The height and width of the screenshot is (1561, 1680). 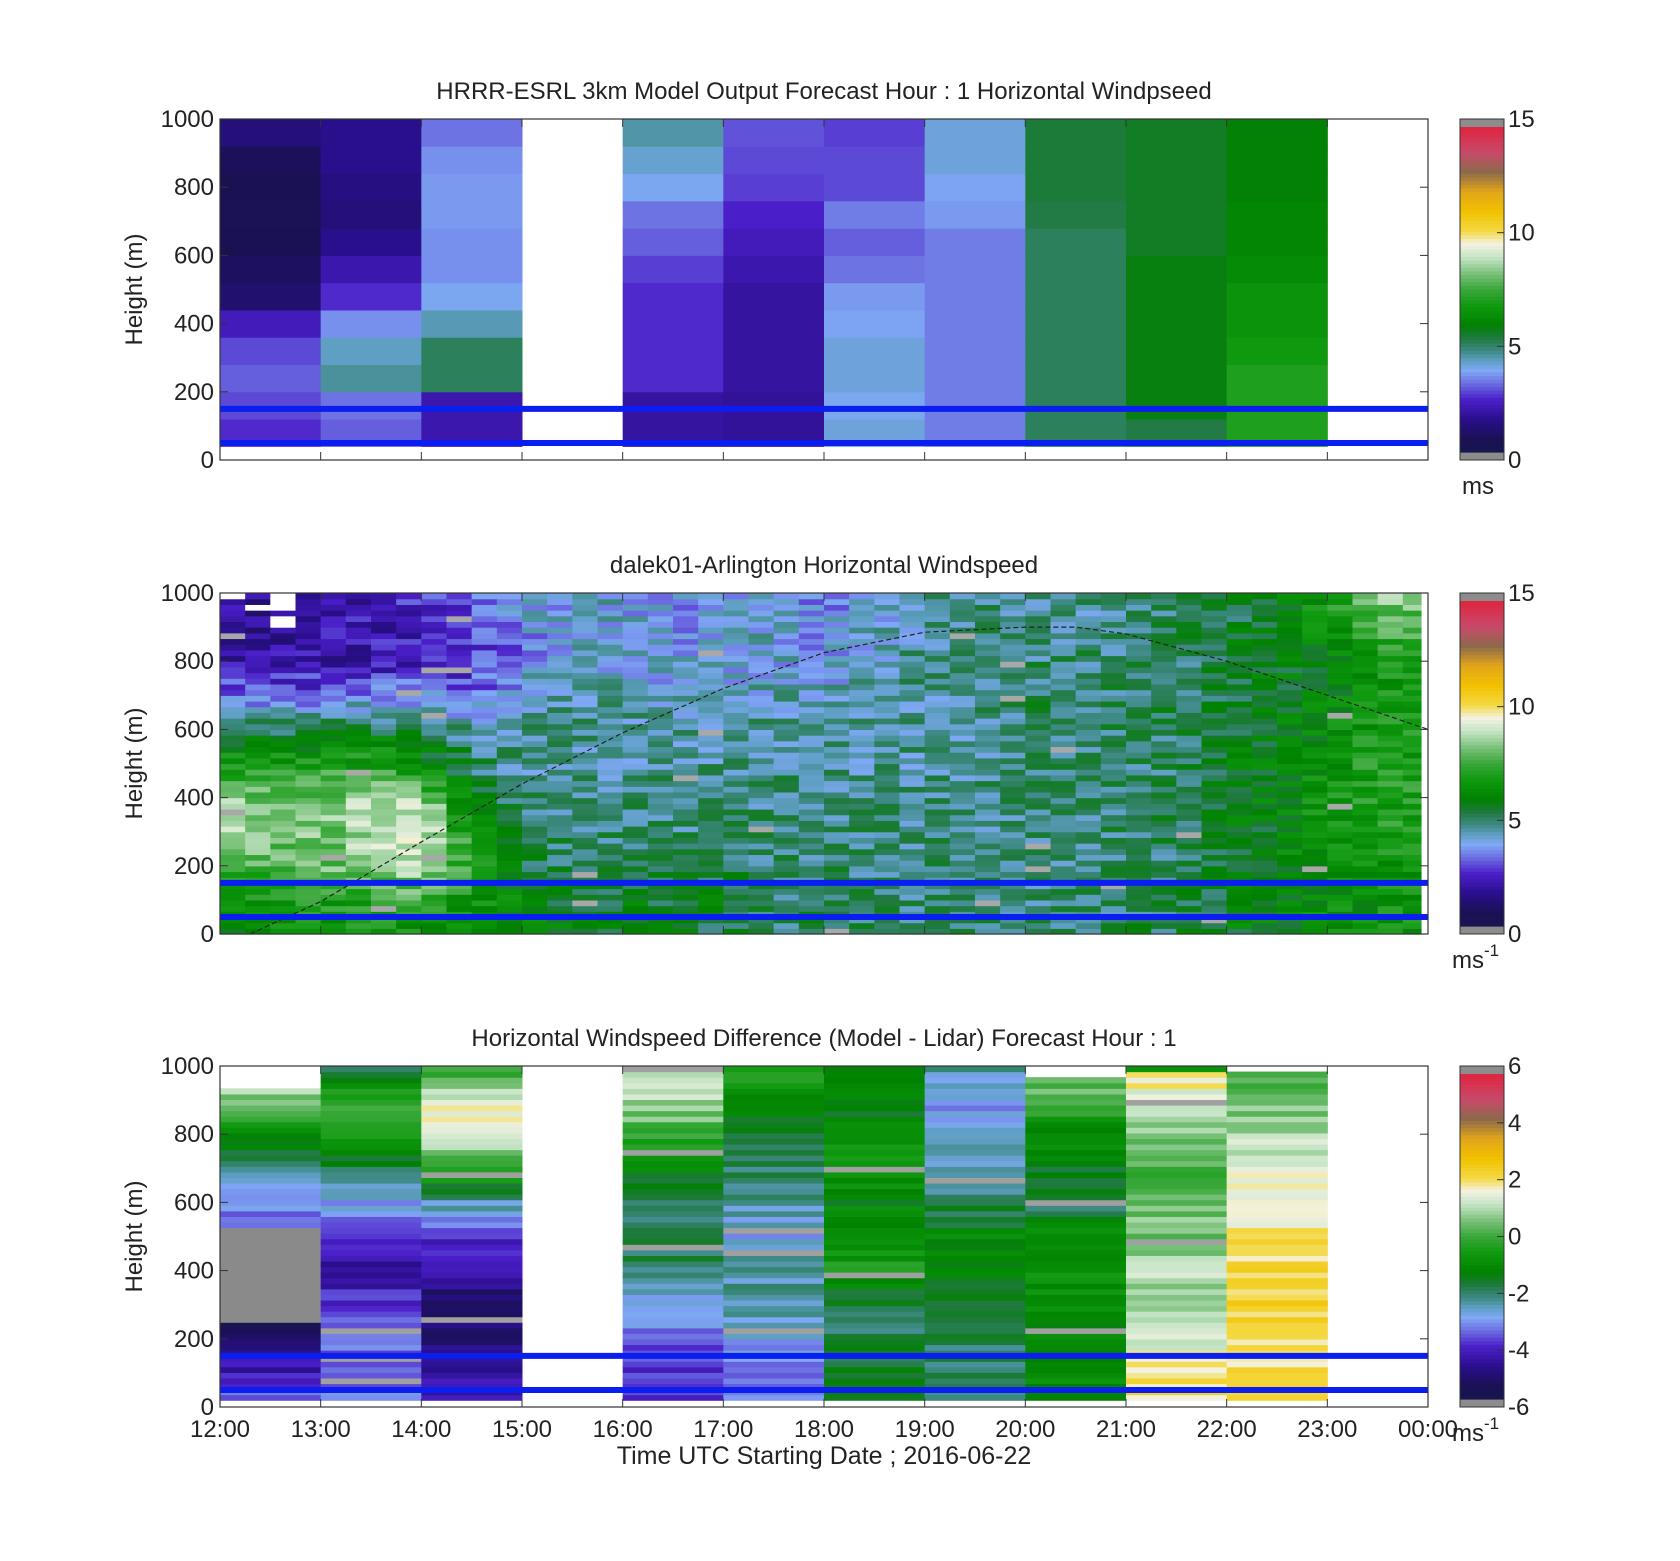 What do you see at coordinates (134, 289) in the screenshot?
I see `y-axis-label: Height (m)` at bounding box center [134, 289].